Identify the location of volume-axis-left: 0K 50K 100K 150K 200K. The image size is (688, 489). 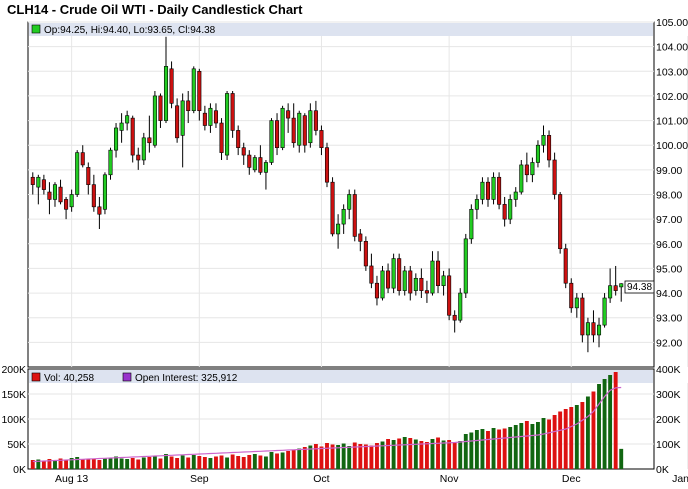
(13, 420).